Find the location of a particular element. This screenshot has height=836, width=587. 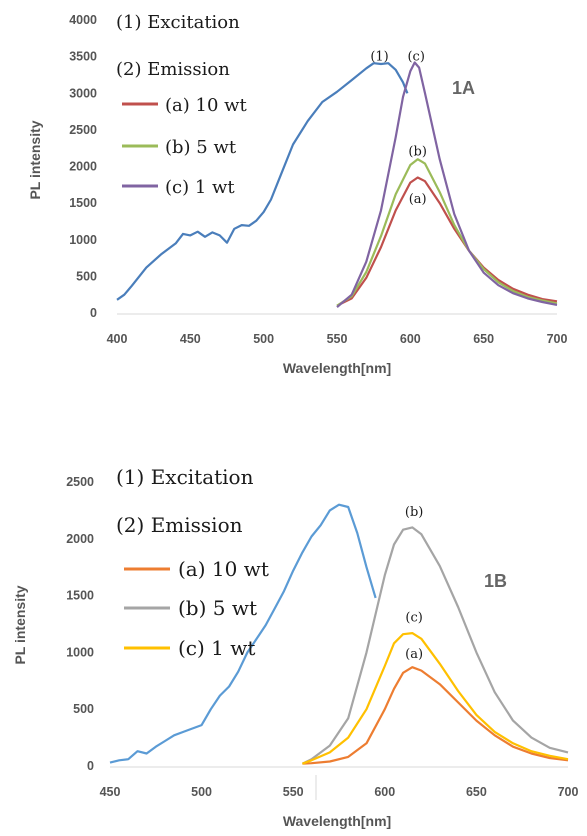

y-tick-label: 3500 is located at coordinates (83, 57).